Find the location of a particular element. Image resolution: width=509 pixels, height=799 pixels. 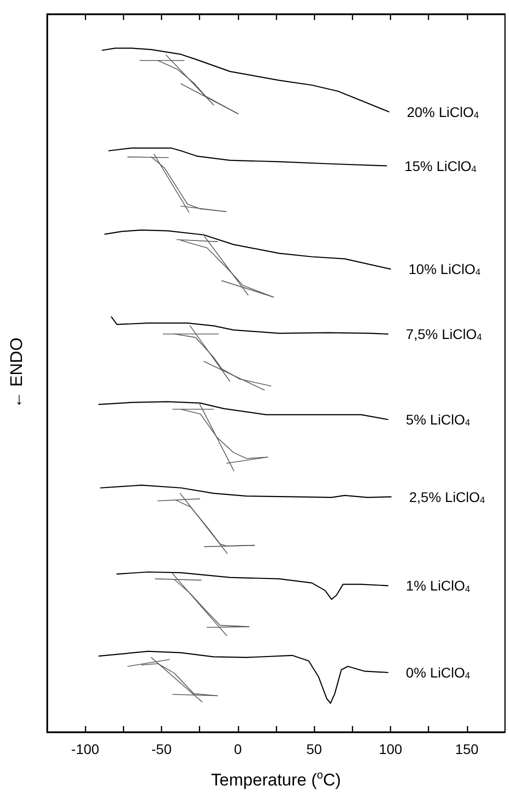

series-label: 10% LiClO4 is located at coordinates (444, 269).